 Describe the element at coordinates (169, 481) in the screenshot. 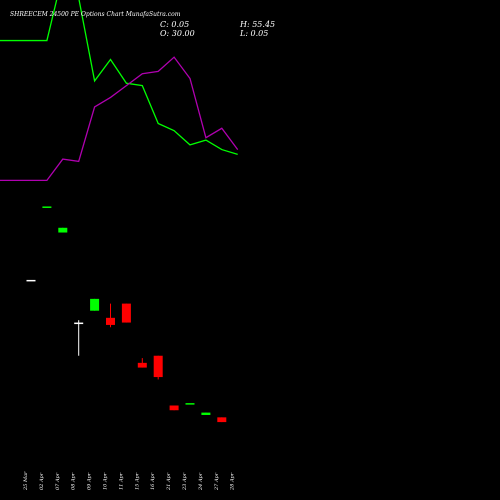

I see `x-tick-label: 21 Apr` at that location.